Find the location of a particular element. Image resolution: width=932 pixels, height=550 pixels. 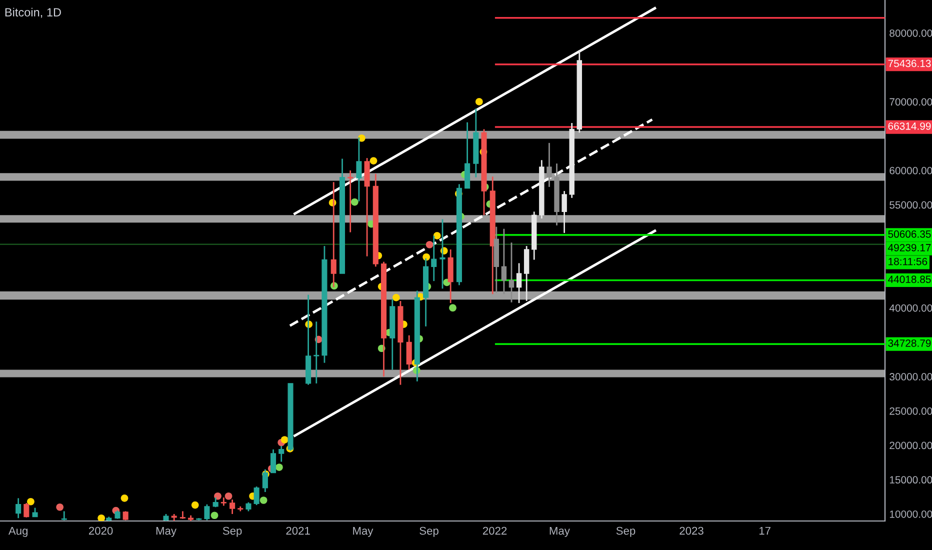

y-tick-label: 80000.00 is located at coordinates (911, 33).